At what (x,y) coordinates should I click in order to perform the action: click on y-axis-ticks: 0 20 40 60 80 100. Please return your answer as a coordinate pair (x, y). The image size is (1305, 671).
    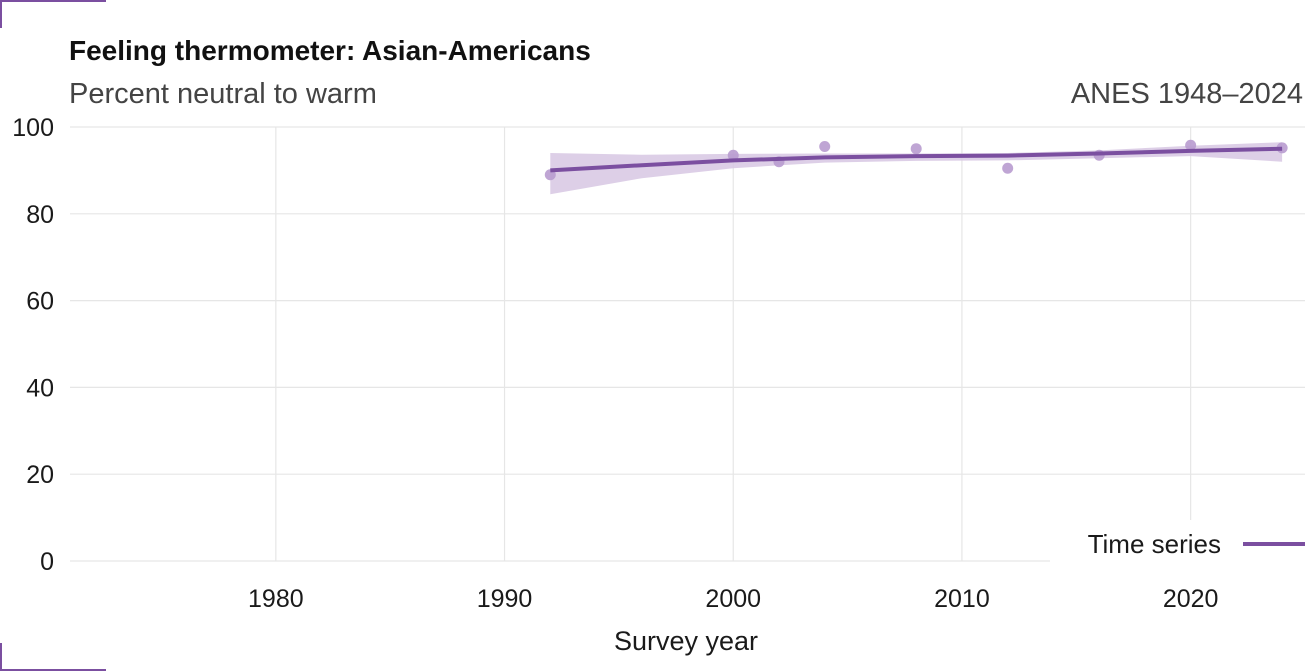
    Looking at the image, I should click on (33, 345).